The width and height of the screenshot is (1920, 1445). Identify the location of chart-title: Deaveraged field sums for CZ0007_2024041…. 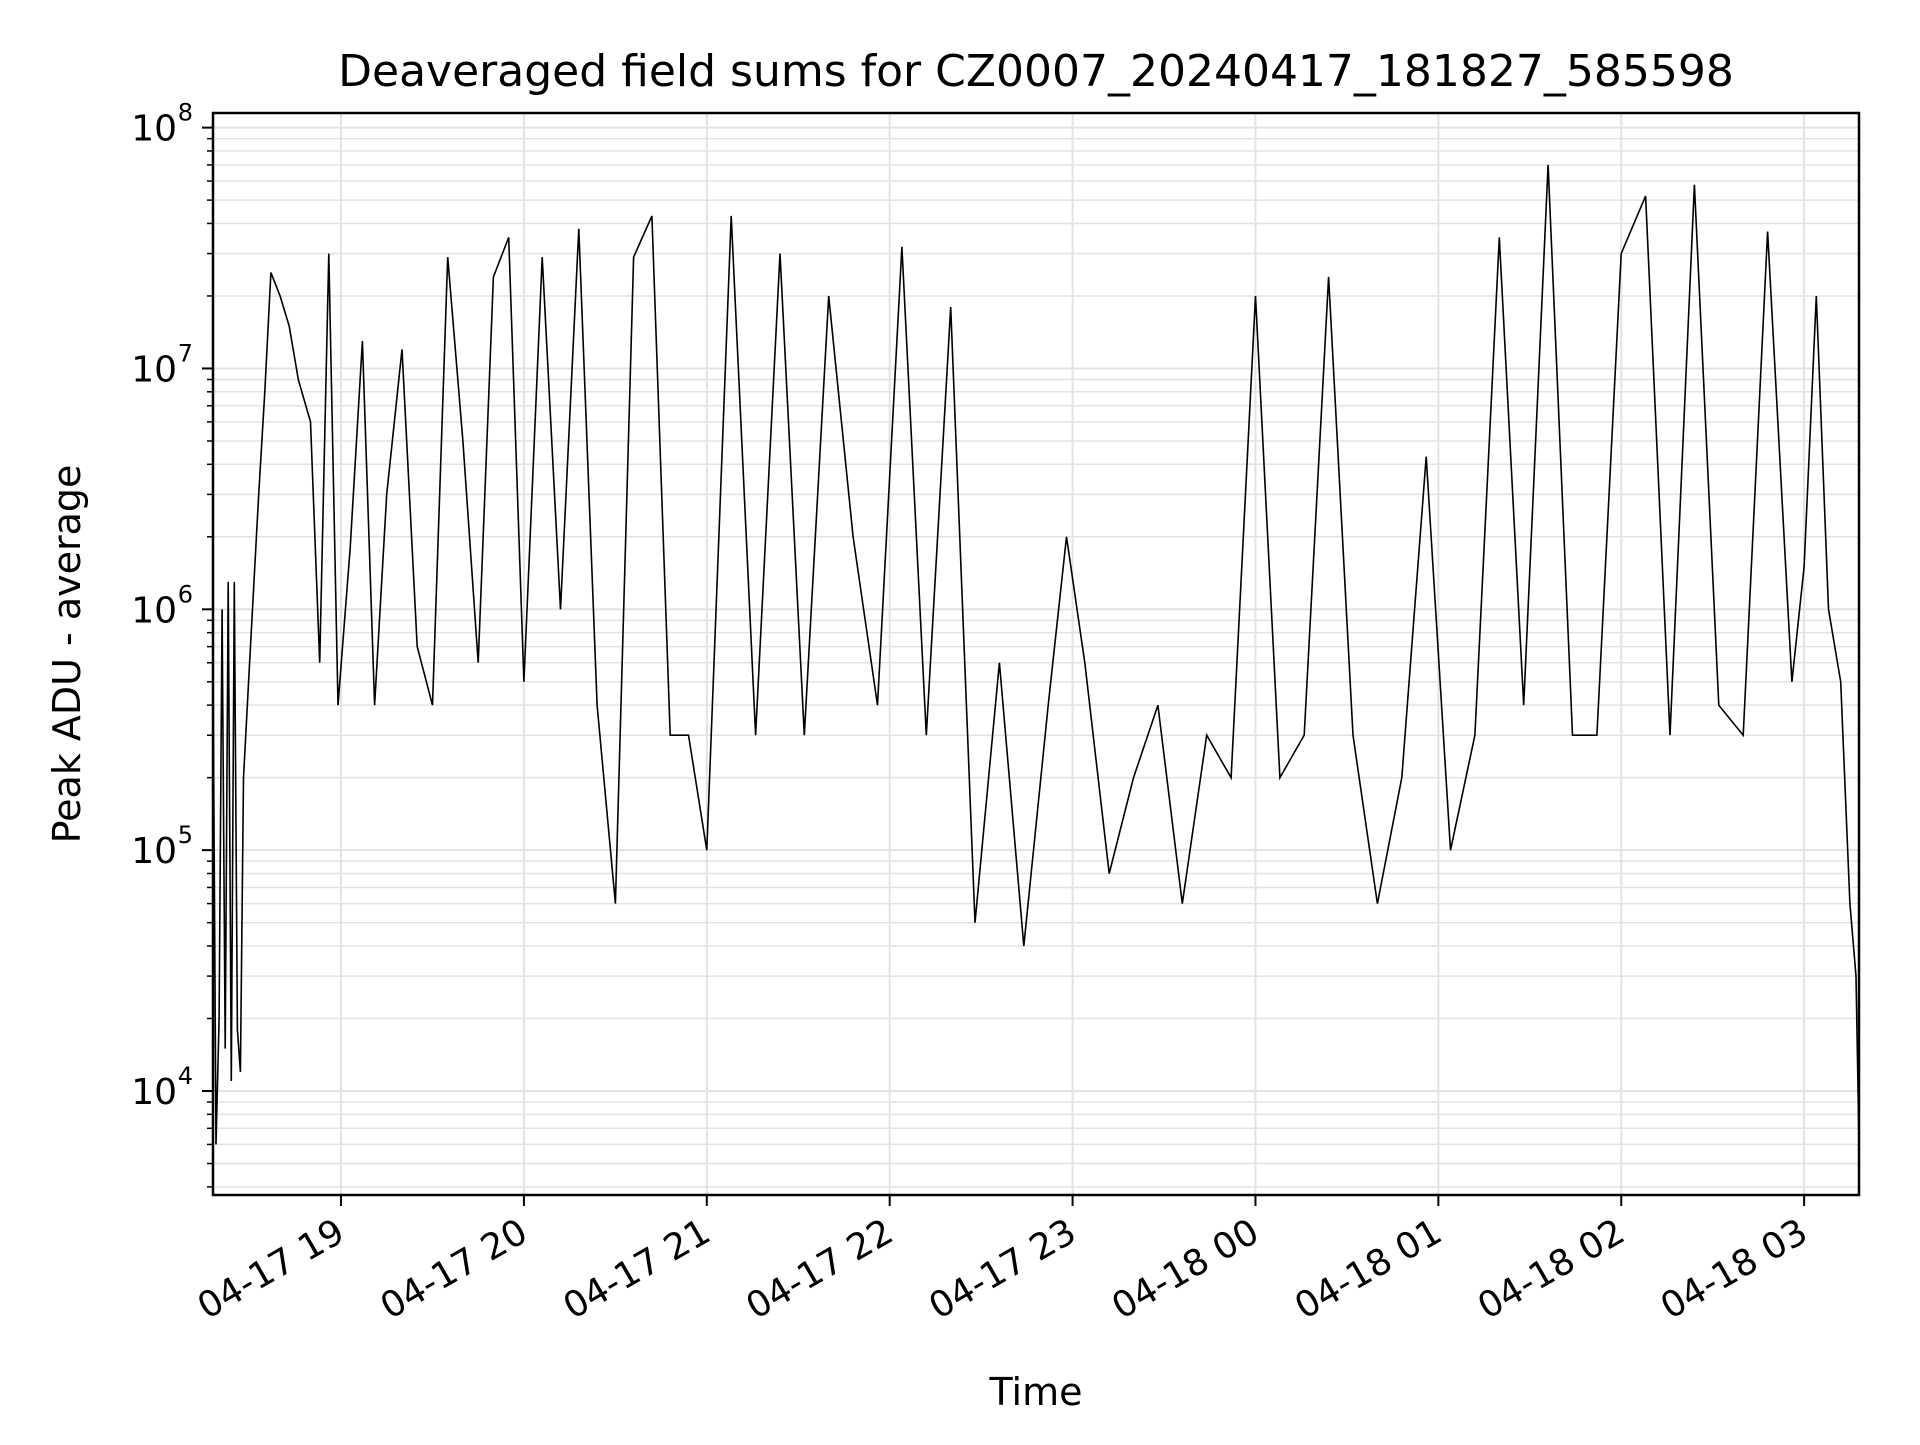
(1036, 71).